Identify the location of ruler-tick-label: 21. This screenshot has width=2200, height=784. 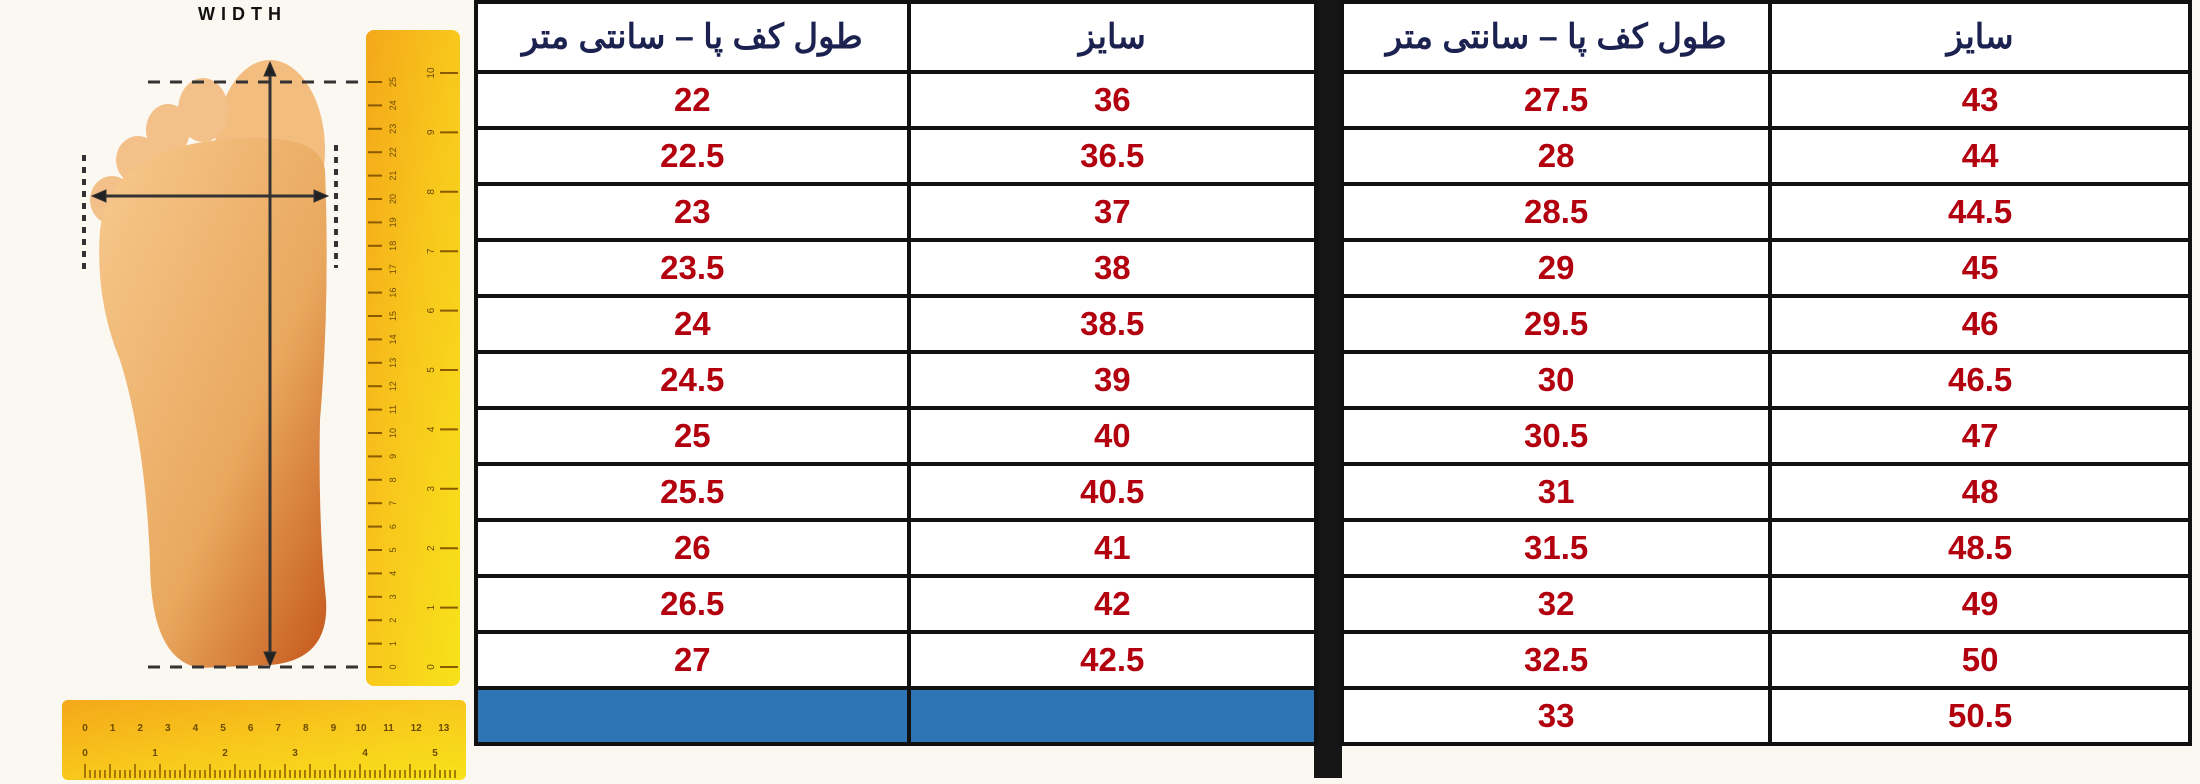
(393, 176).